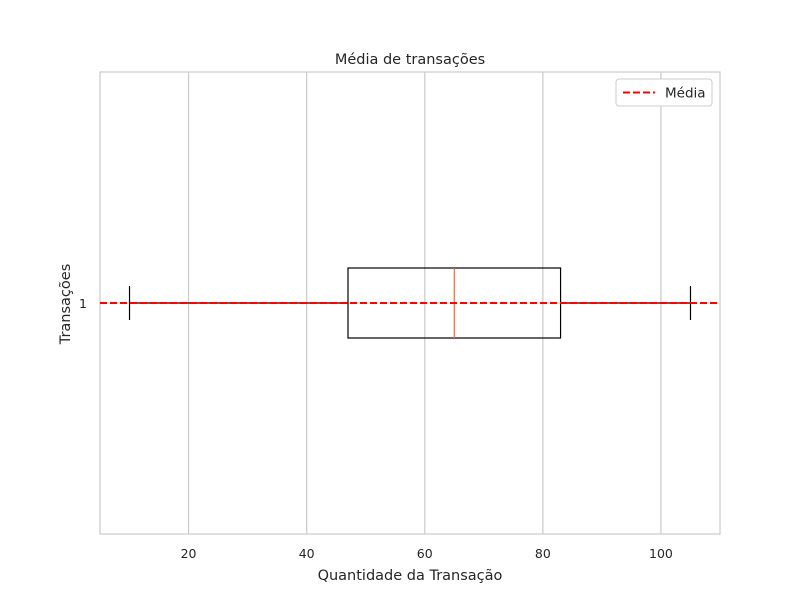 Image resolution: width=800 pixels, height=604 pixels. I want to click on y-tick-label: 1, so click(83, 303).